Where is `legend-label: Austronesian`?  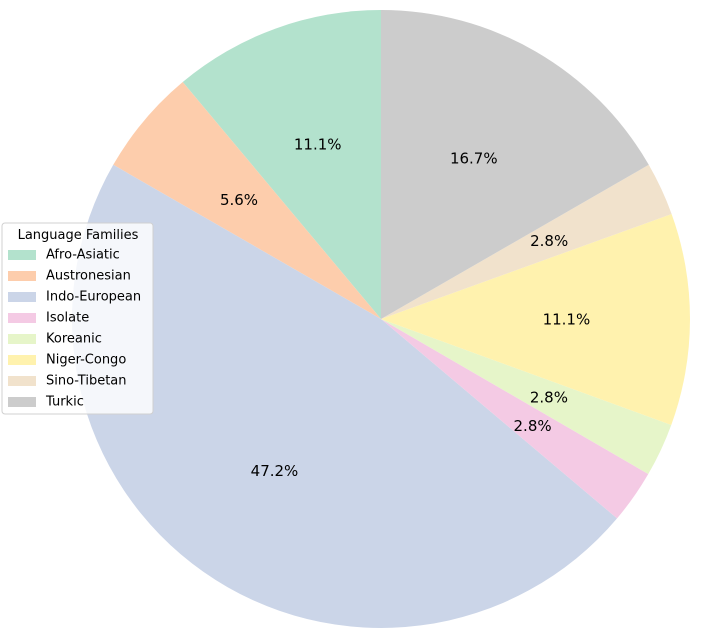 legend-label: Austronesian is located at coordinates (88, 276).